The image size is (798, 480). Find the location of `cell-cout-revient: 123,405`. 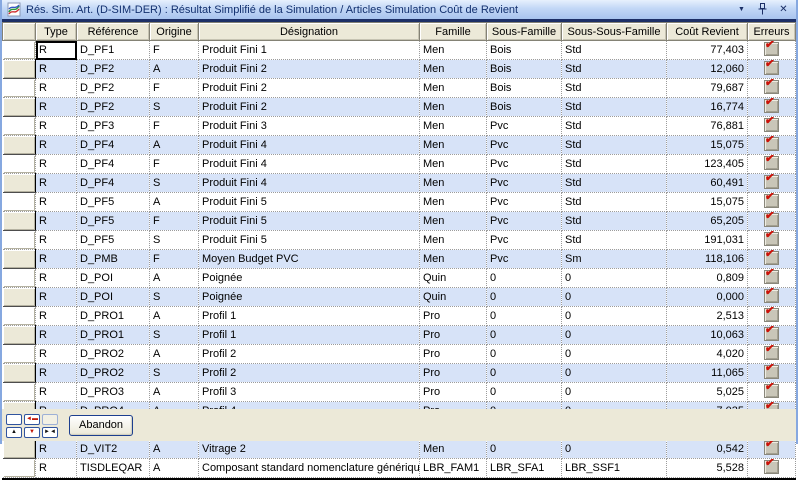

cell-cout-revient: 123,405 is located at coordinates (707, 164).